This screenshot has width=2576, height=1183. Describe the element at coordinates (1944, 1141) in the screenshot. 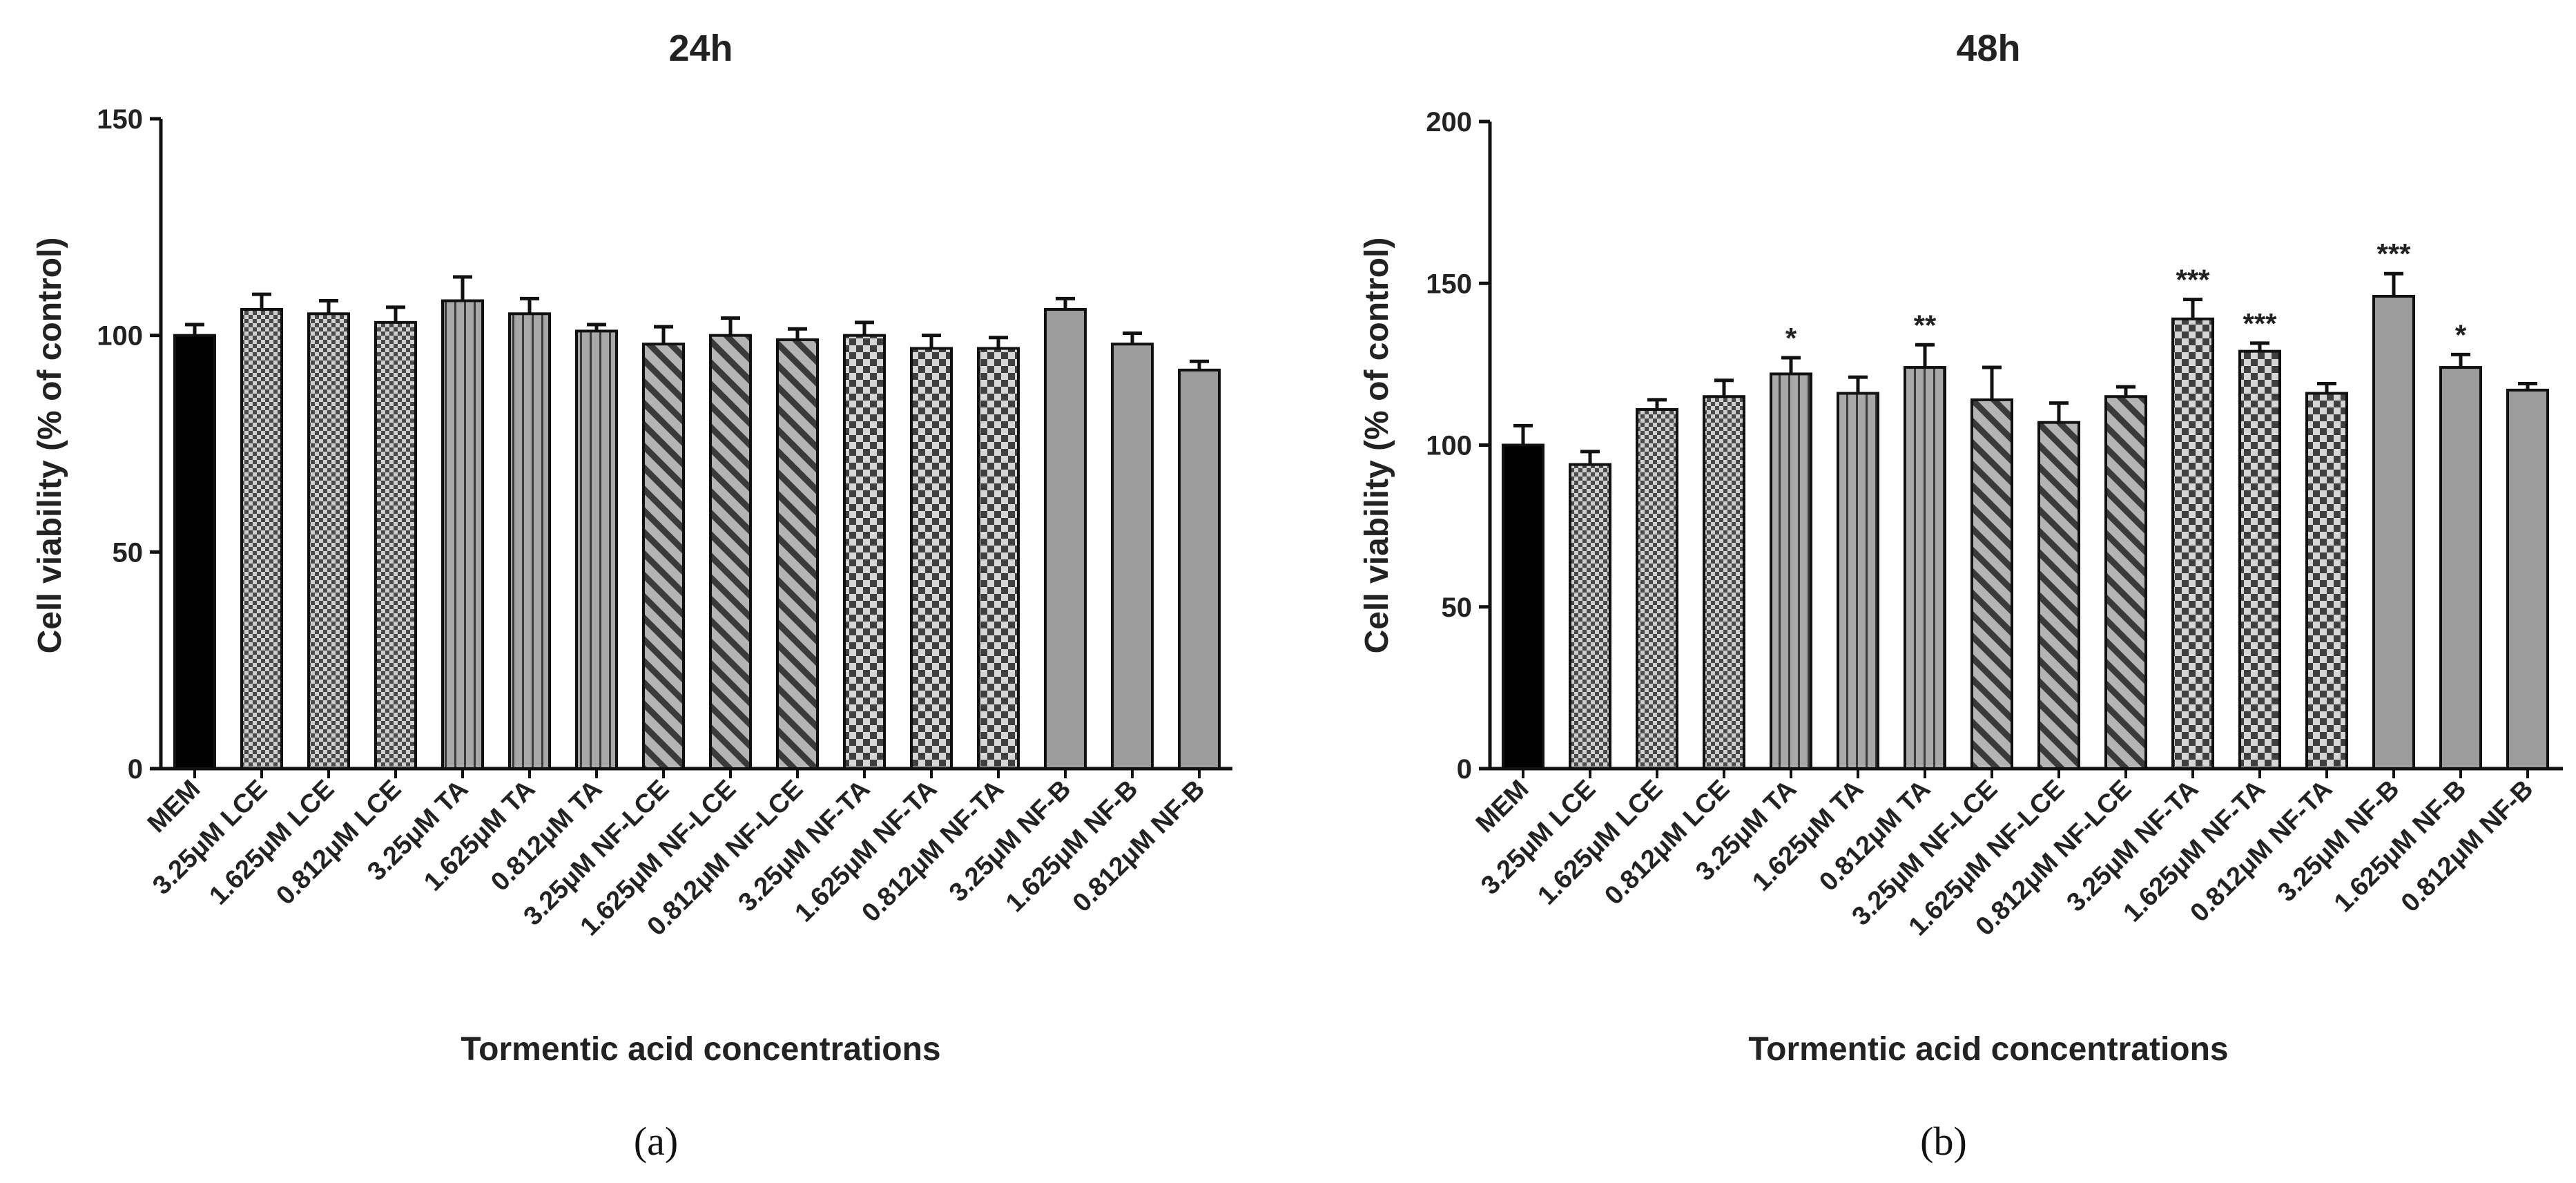

I see `panel-label-b: (b)` at that location.